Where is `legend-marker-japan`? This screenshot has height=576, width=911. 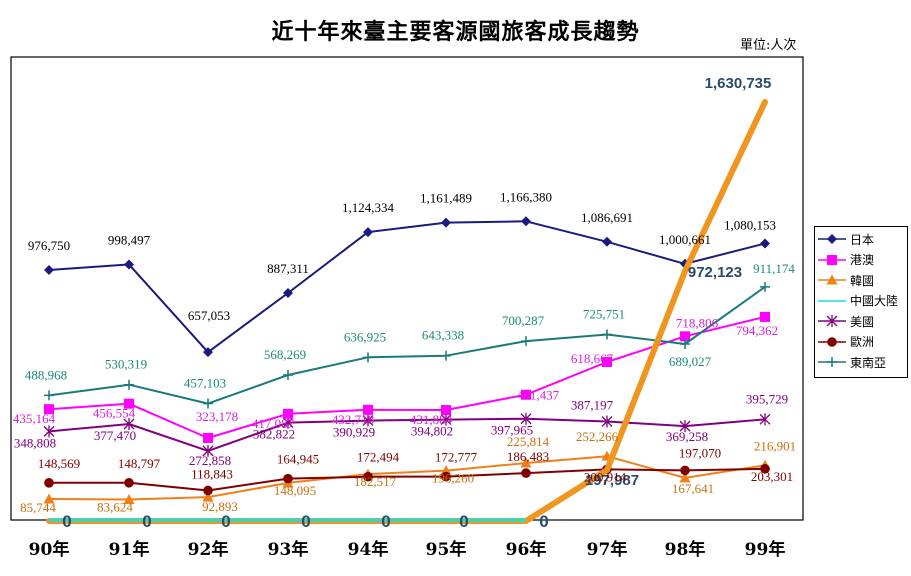 legend-marker-japan is located at coordinates (832, 239).